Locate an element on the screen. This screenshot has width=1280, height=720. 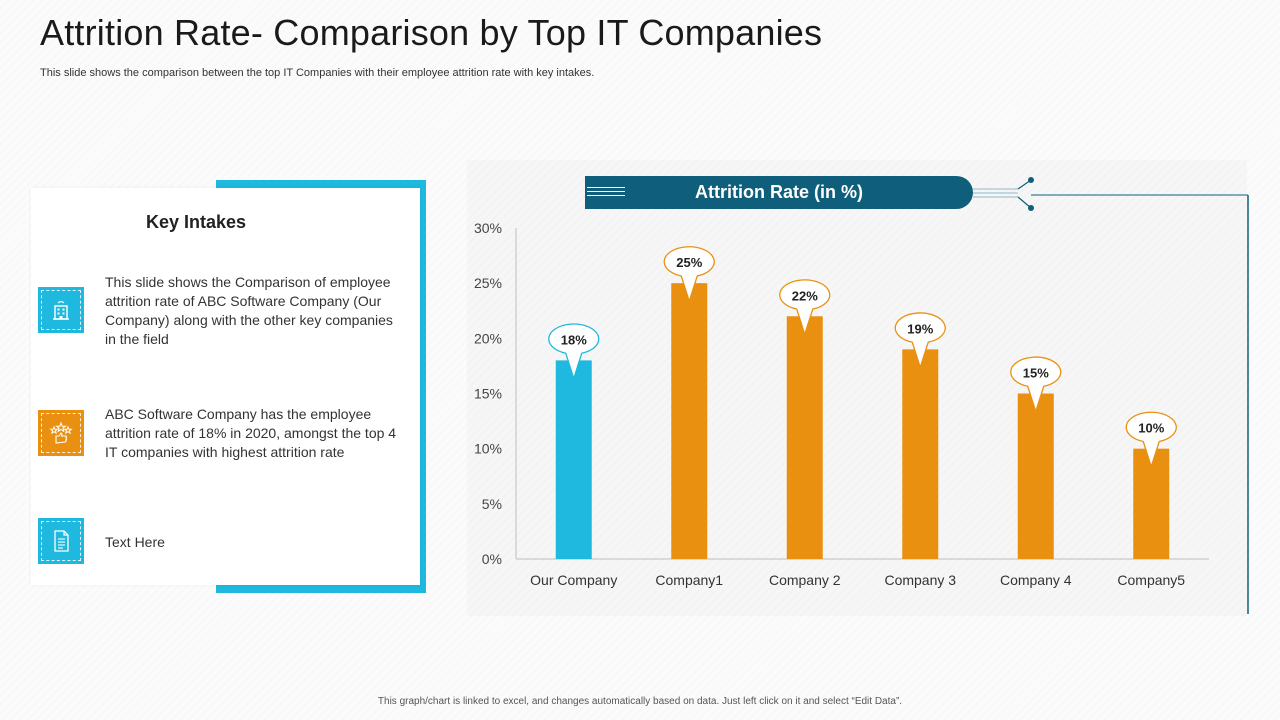
intake-text-3: Text Here is located at coordinates (135, 542).